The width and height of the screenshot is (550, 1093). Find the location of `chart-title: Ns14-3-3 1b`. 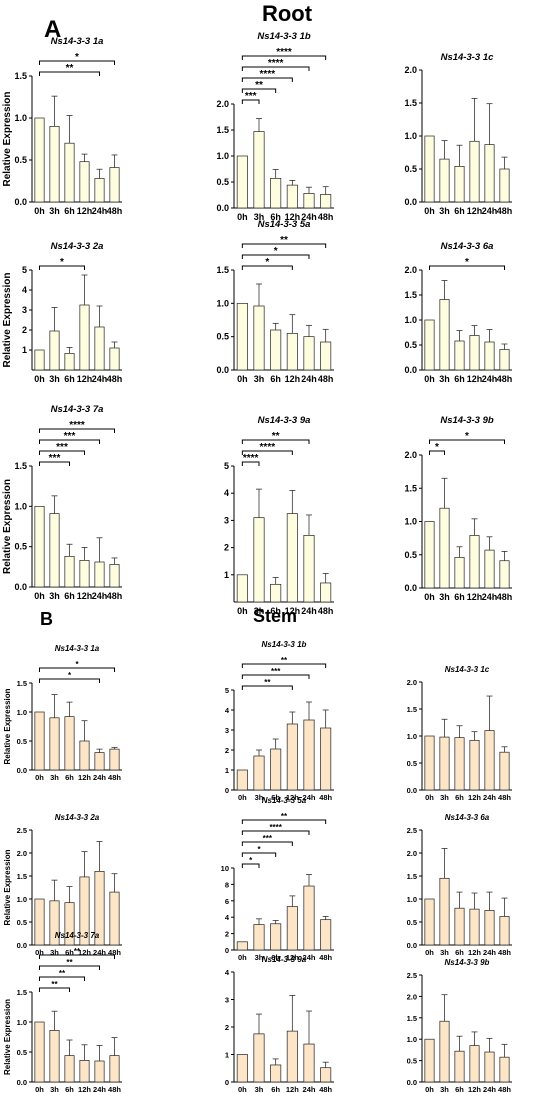

chart-title: Ns14-3-3 1b is located at coordinates (284, 644).